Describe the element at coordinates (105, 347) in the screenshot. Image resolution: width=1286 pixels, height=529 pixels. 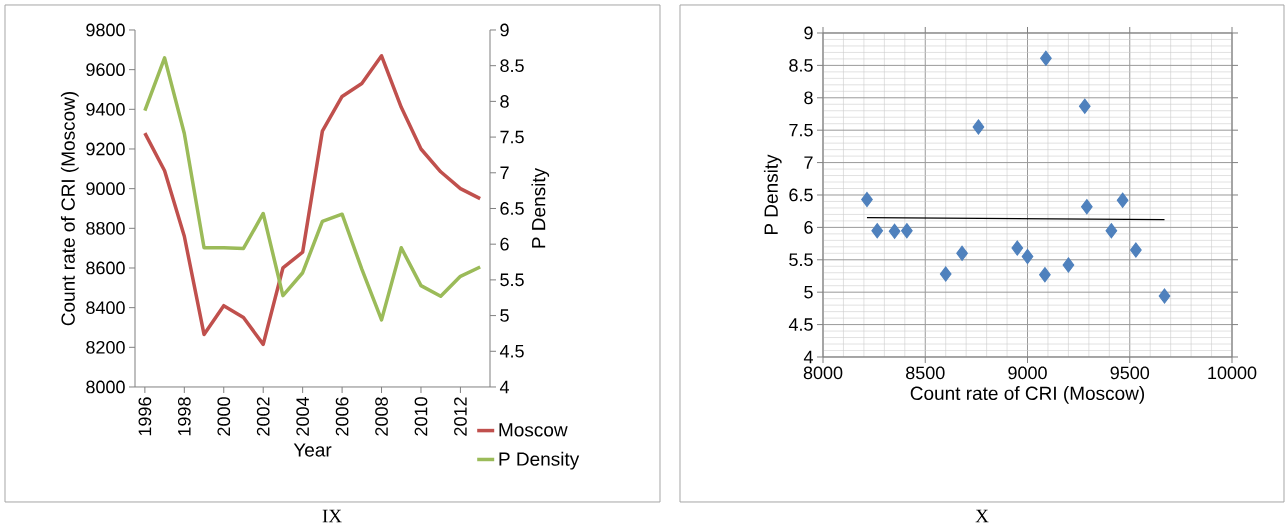
I see `y-tick-label: 8200` at that location.